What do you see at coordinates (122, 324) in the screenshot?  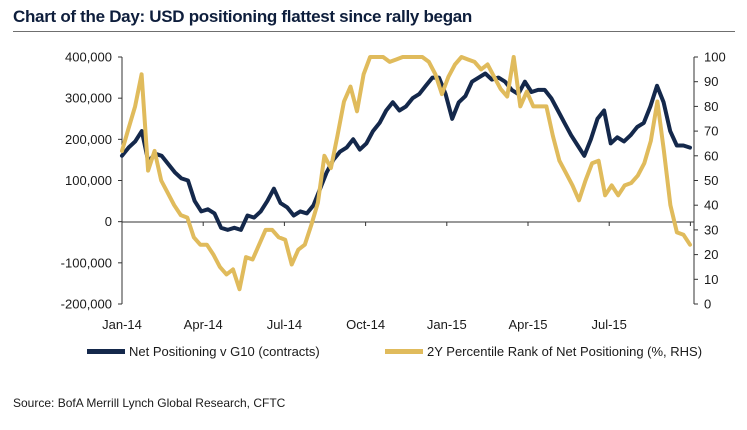 I see `x-tick-label: Jan-14` at bounding box center [122, 324].